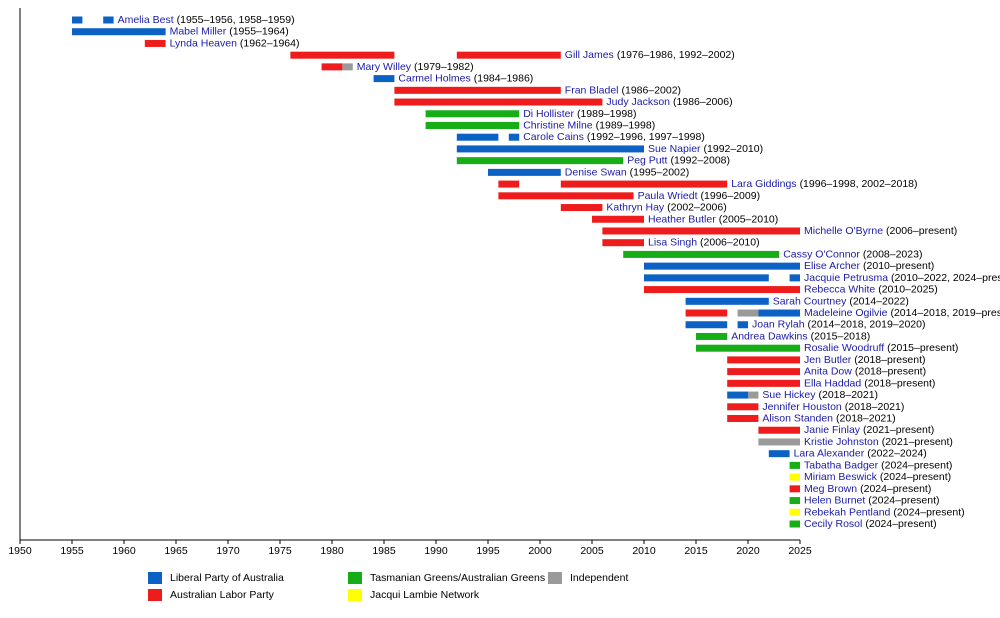 Image resolution: width=1000 pixels, height=618 pixels. Describe the element at coordinates (866, 418) in the screenshot. I see `term-span: (2018–2021)` at that location.